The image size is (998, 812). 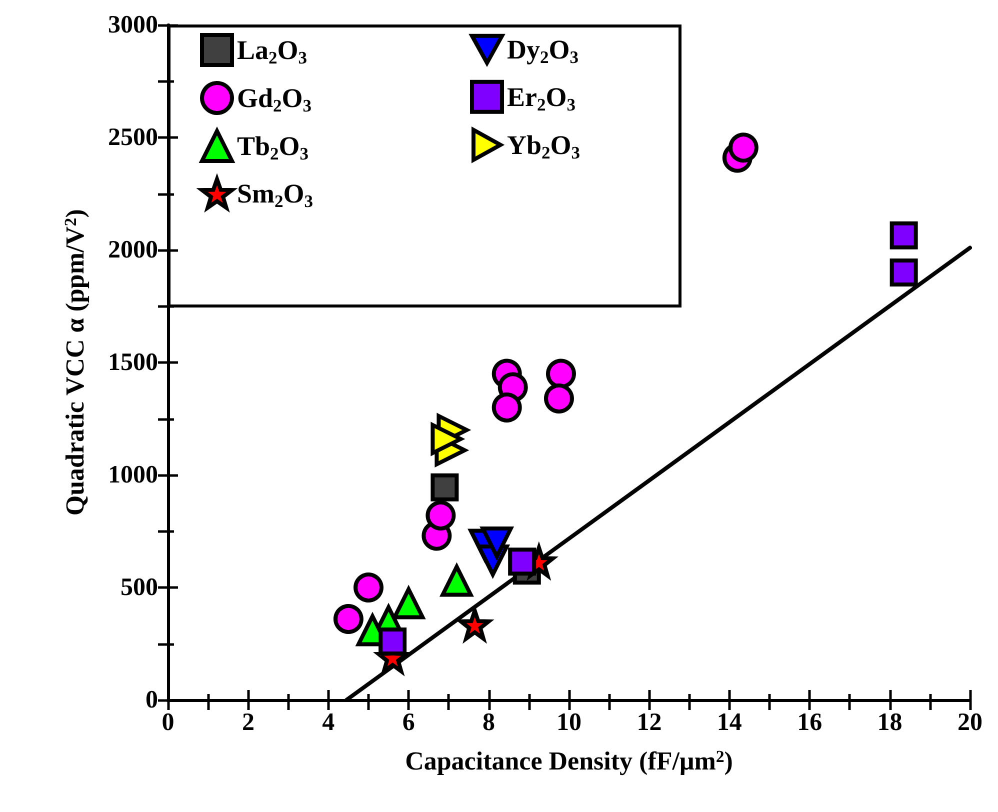 What do you see at coordinates (729, 722) in the screenshot?
I see `x-tick-label: 14` at bounding box center [729, 722].